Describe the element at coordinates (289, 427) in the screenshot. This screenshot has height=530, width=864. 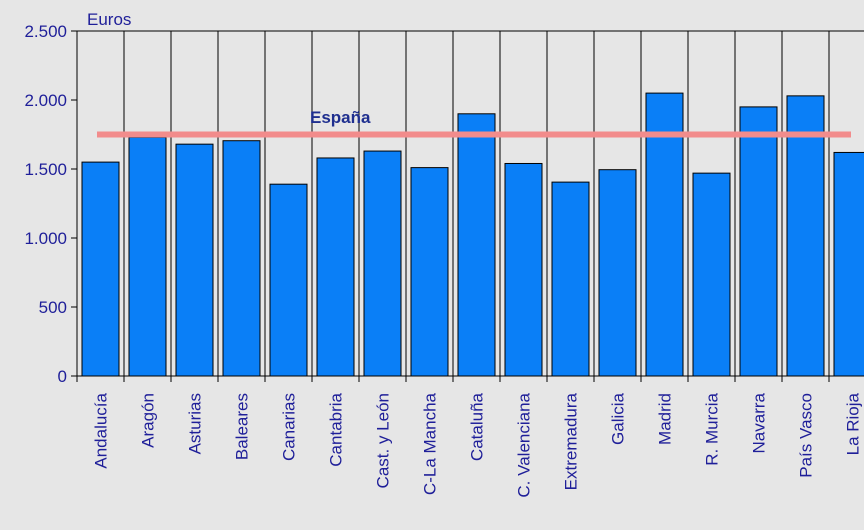
I see `x-tick-label: Canarias` at that location.